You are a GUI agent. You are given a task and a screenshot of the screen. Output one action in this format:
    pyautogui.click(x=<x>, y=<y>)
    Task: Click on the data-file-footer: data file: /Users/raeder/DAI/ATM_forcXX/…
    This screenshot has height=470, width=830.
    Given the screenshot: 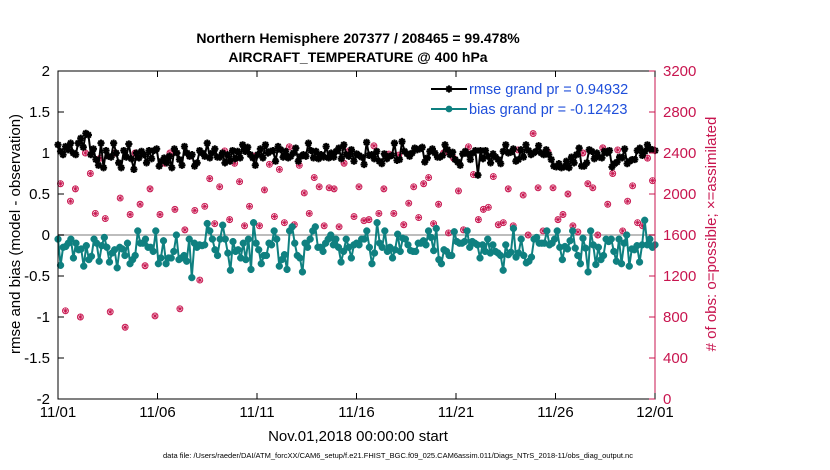 What is the action you would take?
    pyautogui.click(x=398, y=455)
    